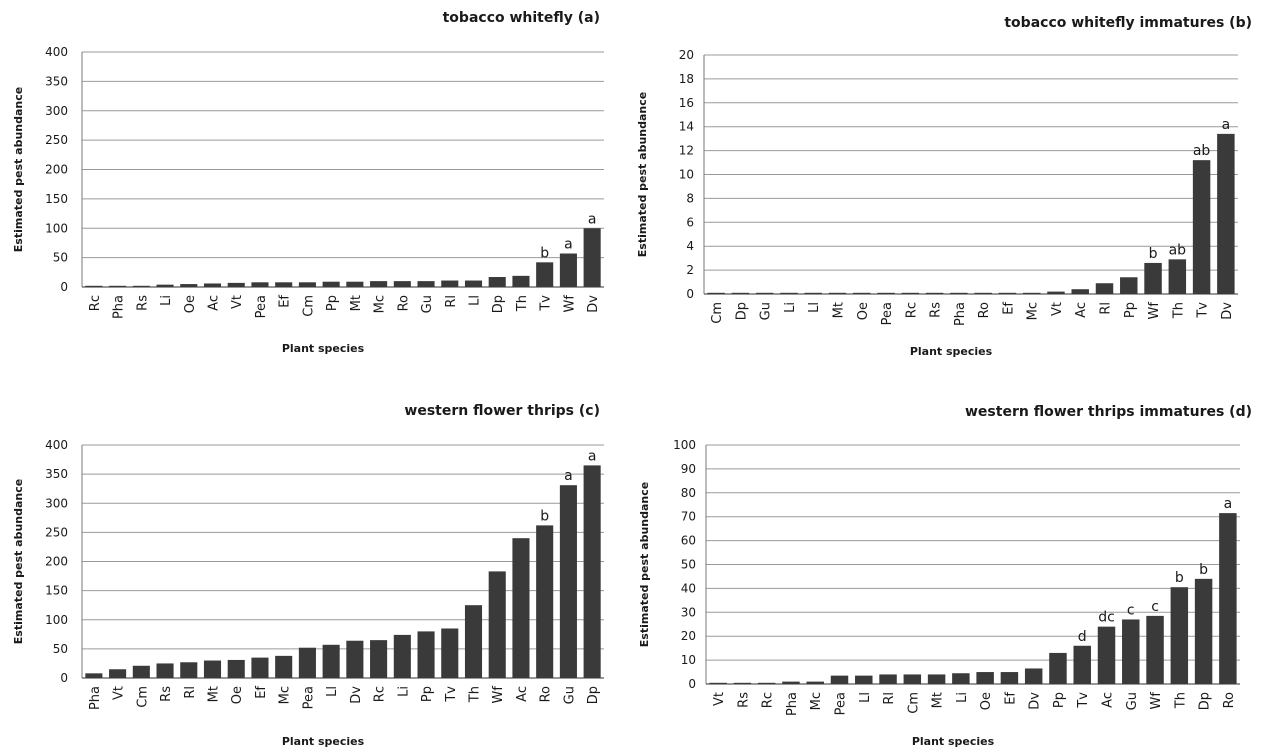 The image size is (1264, 752). Describe the element at coordinates (593, 304) in the screenshot. I see `category-label: Dv` at that location.